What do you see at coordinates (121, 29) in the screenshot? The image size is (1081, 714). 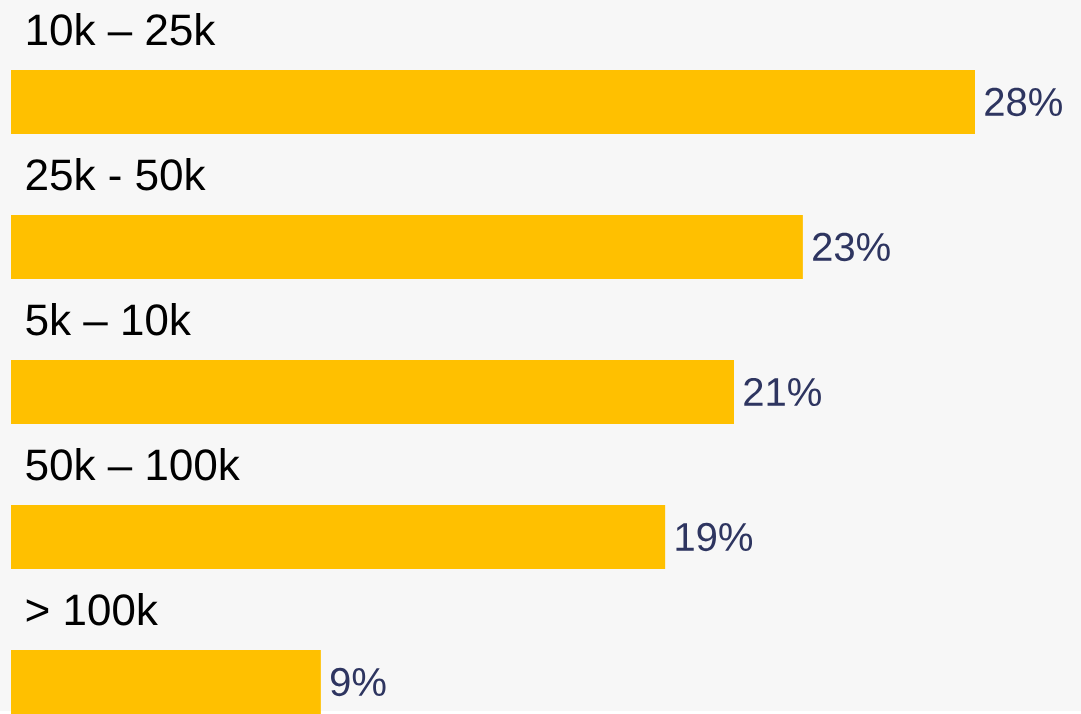 I see `y-tick-label: 10k – 25k` at bounding box center [121, 29].